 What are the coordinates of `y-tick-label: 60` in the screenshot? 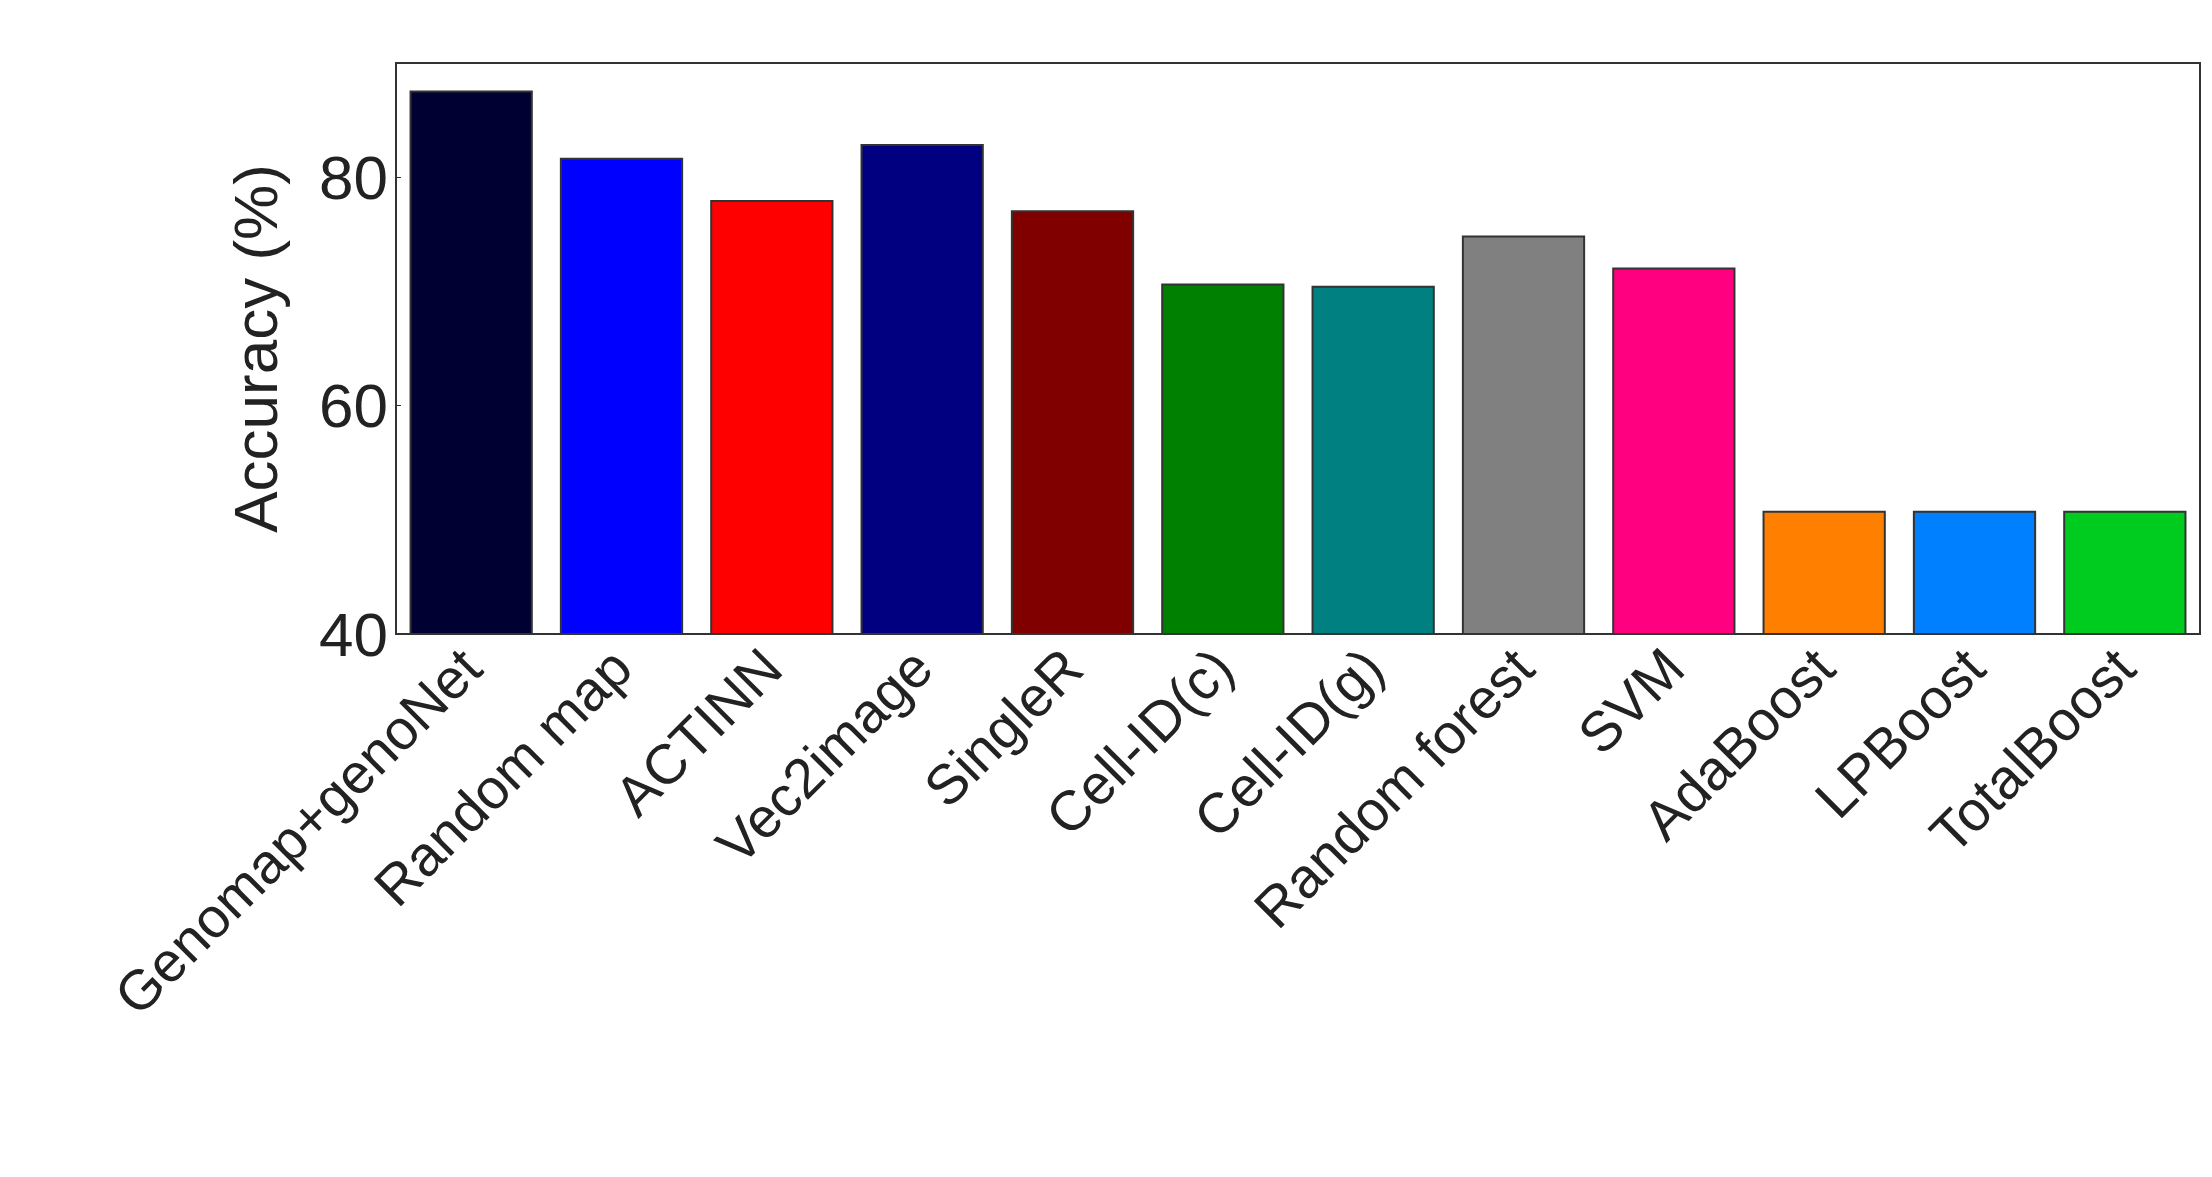 It's located at (353, 406).